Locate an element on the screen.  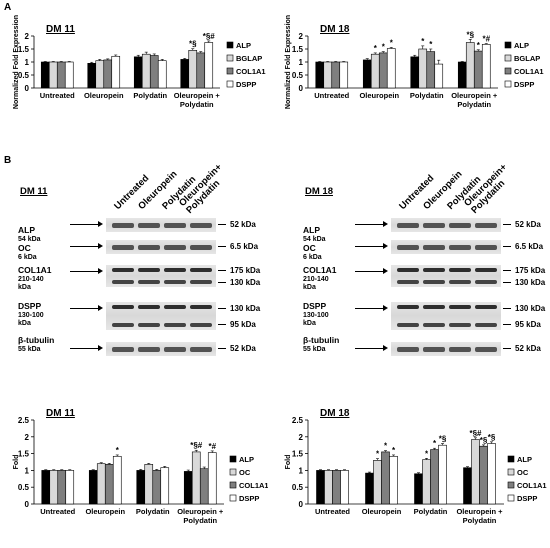
y-tick-label: 2.5 is located at coordinates (24, 420).